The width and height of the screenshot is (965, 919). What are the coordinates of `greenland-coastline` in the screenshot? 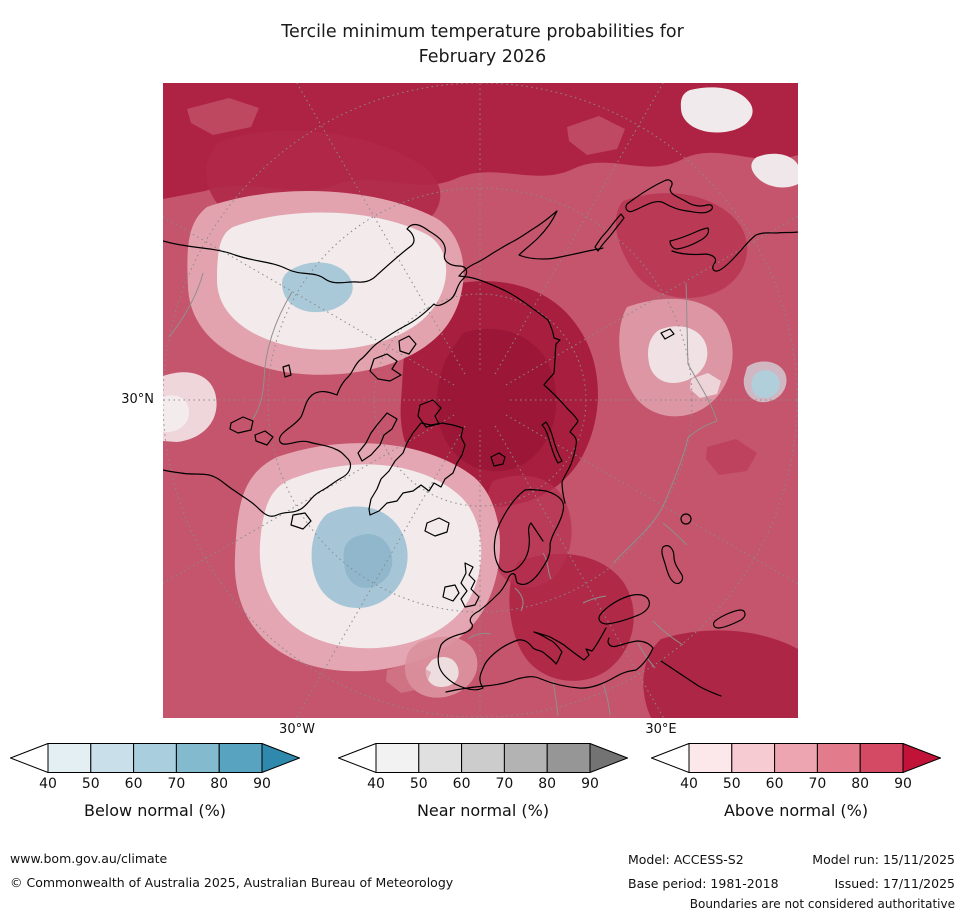 It's located at (417, 469).